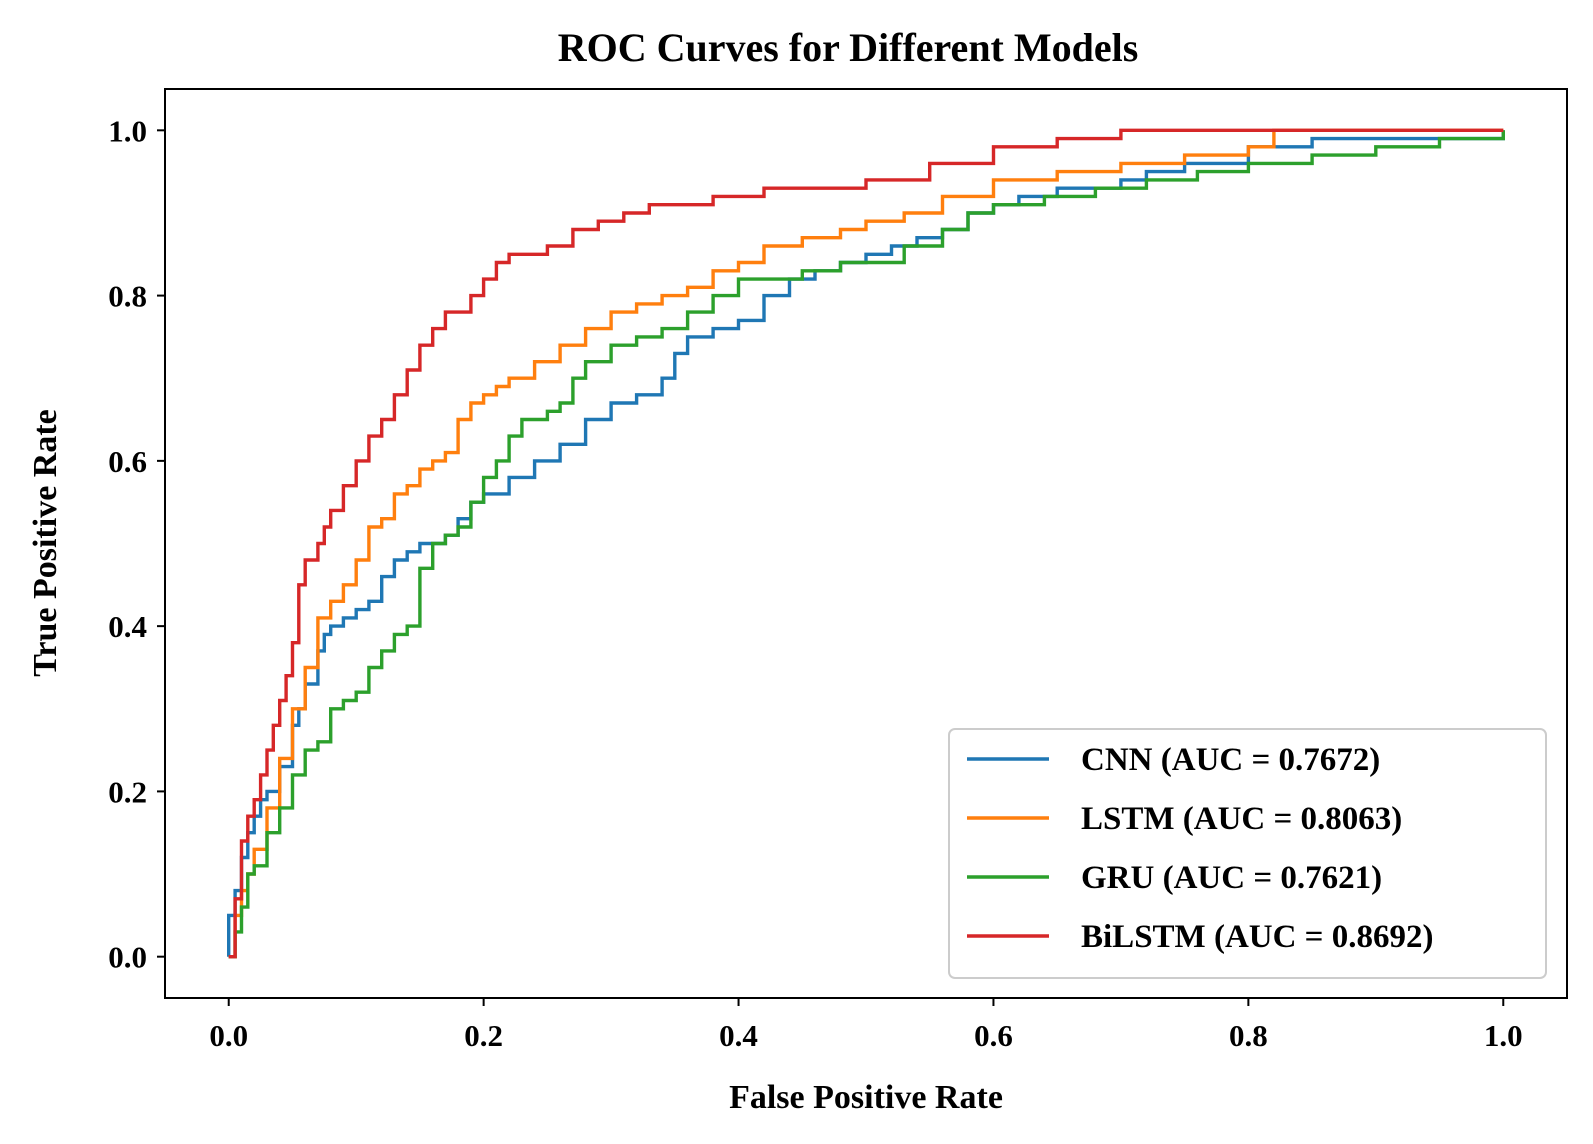 Image resolution: width=1593 pixels, height=1144 pixels. What do you see at coordinates (127, 791) in the screenshot?
I see `y-tick-label: 0.2` at bounding box center [127, 791].